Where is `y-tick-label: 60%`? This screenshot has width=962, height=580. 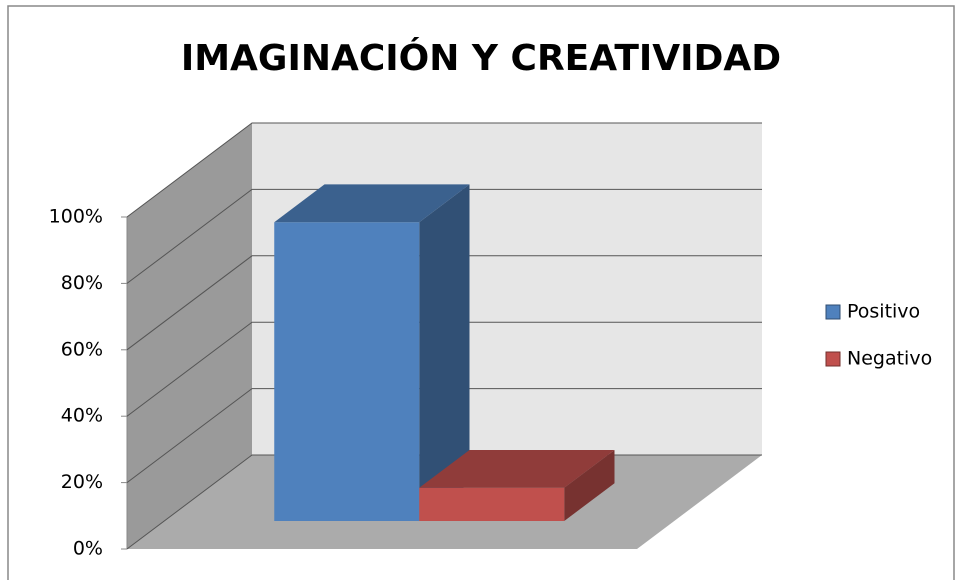 y-tick-label: 60% is located at coordinates (82, 349).